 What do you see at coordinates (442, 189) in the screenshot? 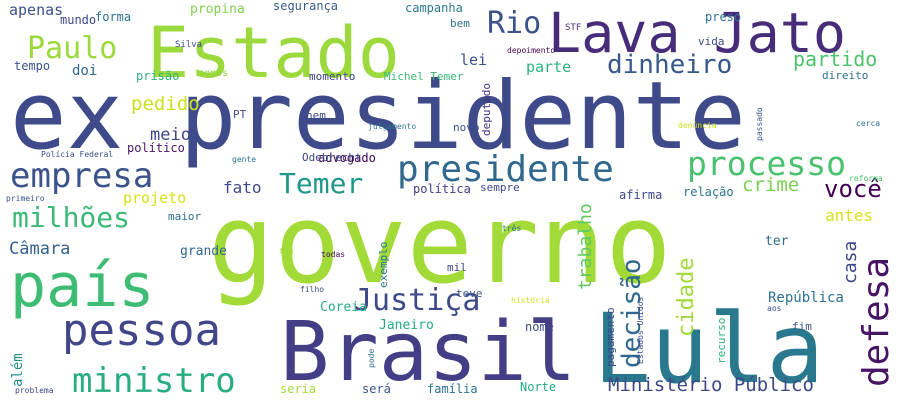
I see `word-politica: política` at bounding box center [442, 189].